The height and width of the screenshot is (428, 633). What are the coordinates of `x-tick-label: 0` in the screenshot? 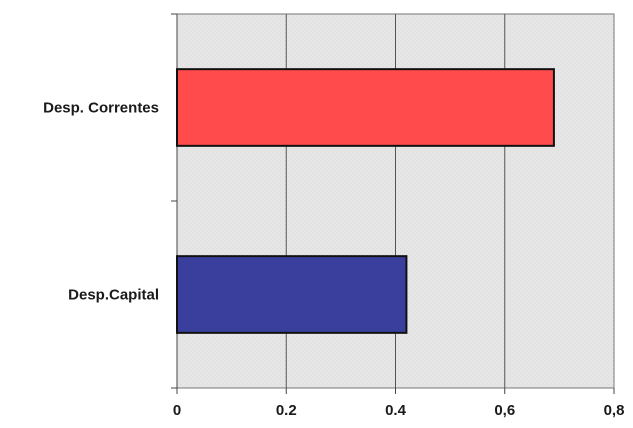 It's located at (177, 410).